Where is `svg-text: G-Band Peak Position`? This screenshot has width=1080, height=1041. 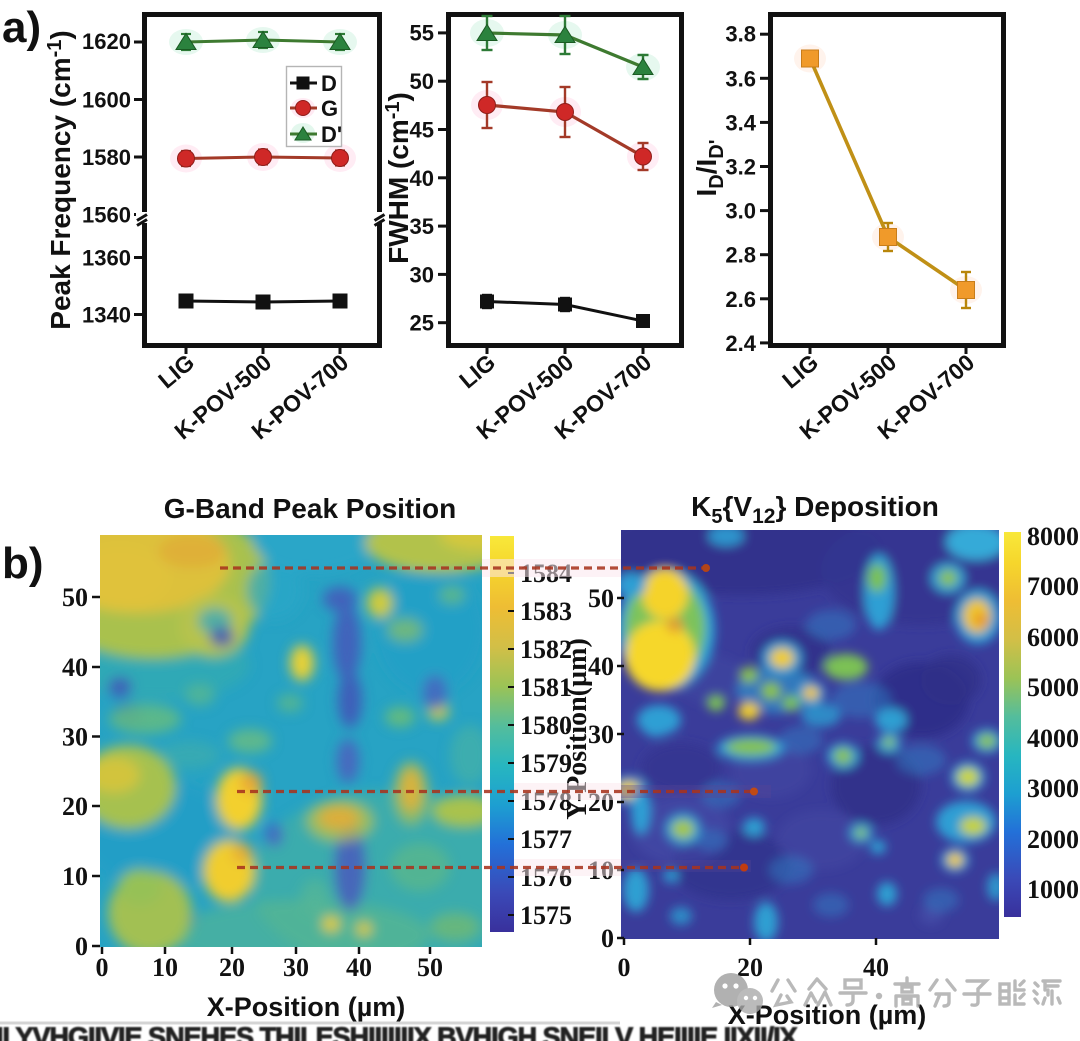 svg-text: G-Band Peak Position is located at coordinates (310, 508).